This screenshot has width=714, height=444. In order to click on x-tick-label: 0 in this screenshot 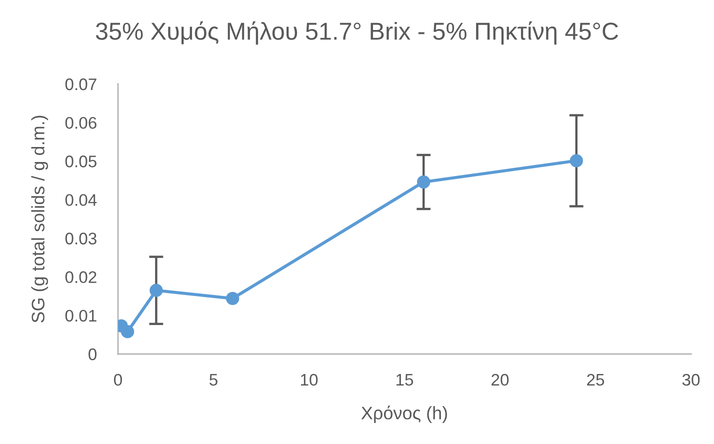, I will do `click(118, 380)`.